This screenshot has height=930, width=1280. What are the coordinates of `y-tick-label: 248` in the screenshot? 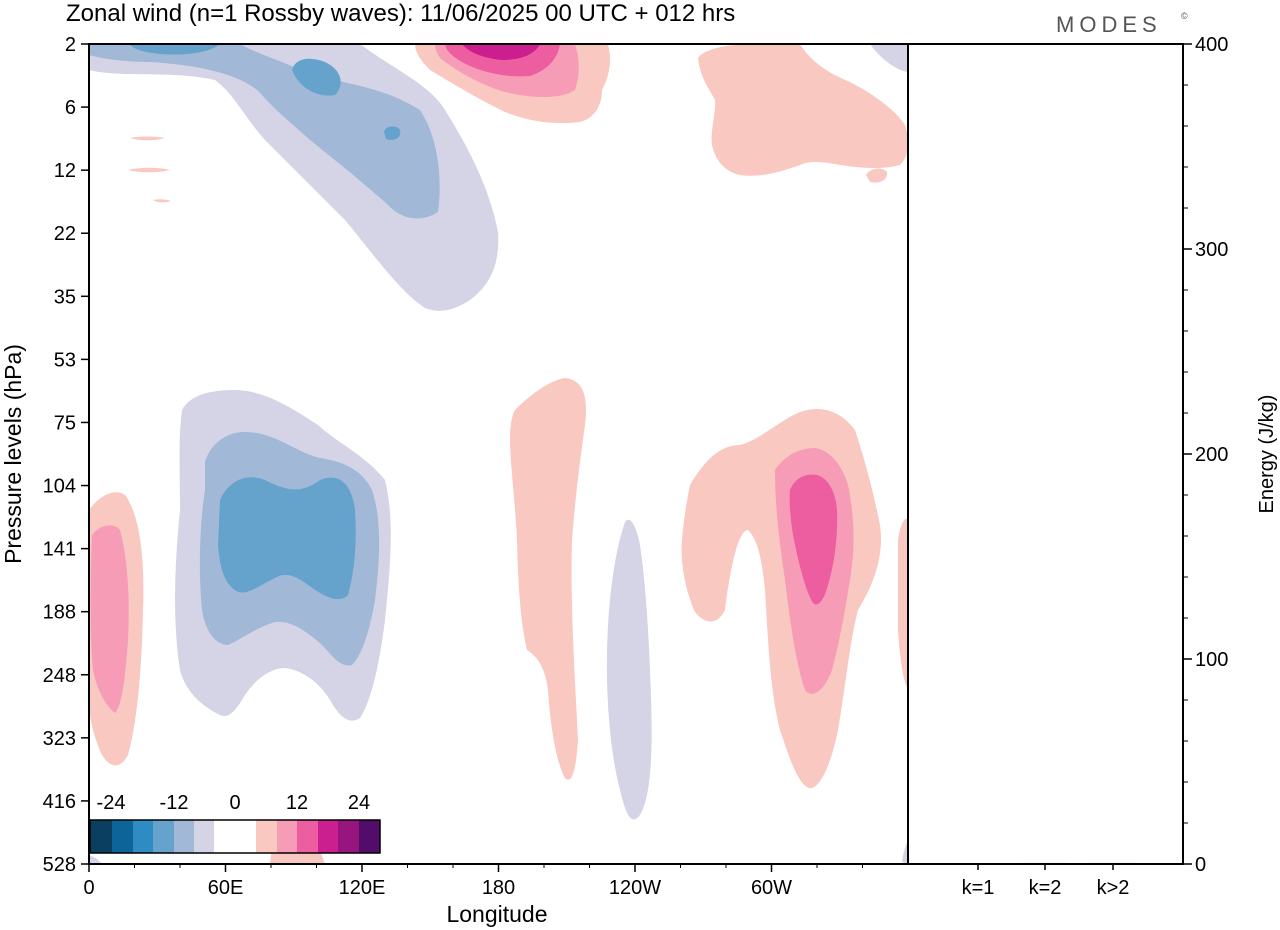 It's located at (59, 676).